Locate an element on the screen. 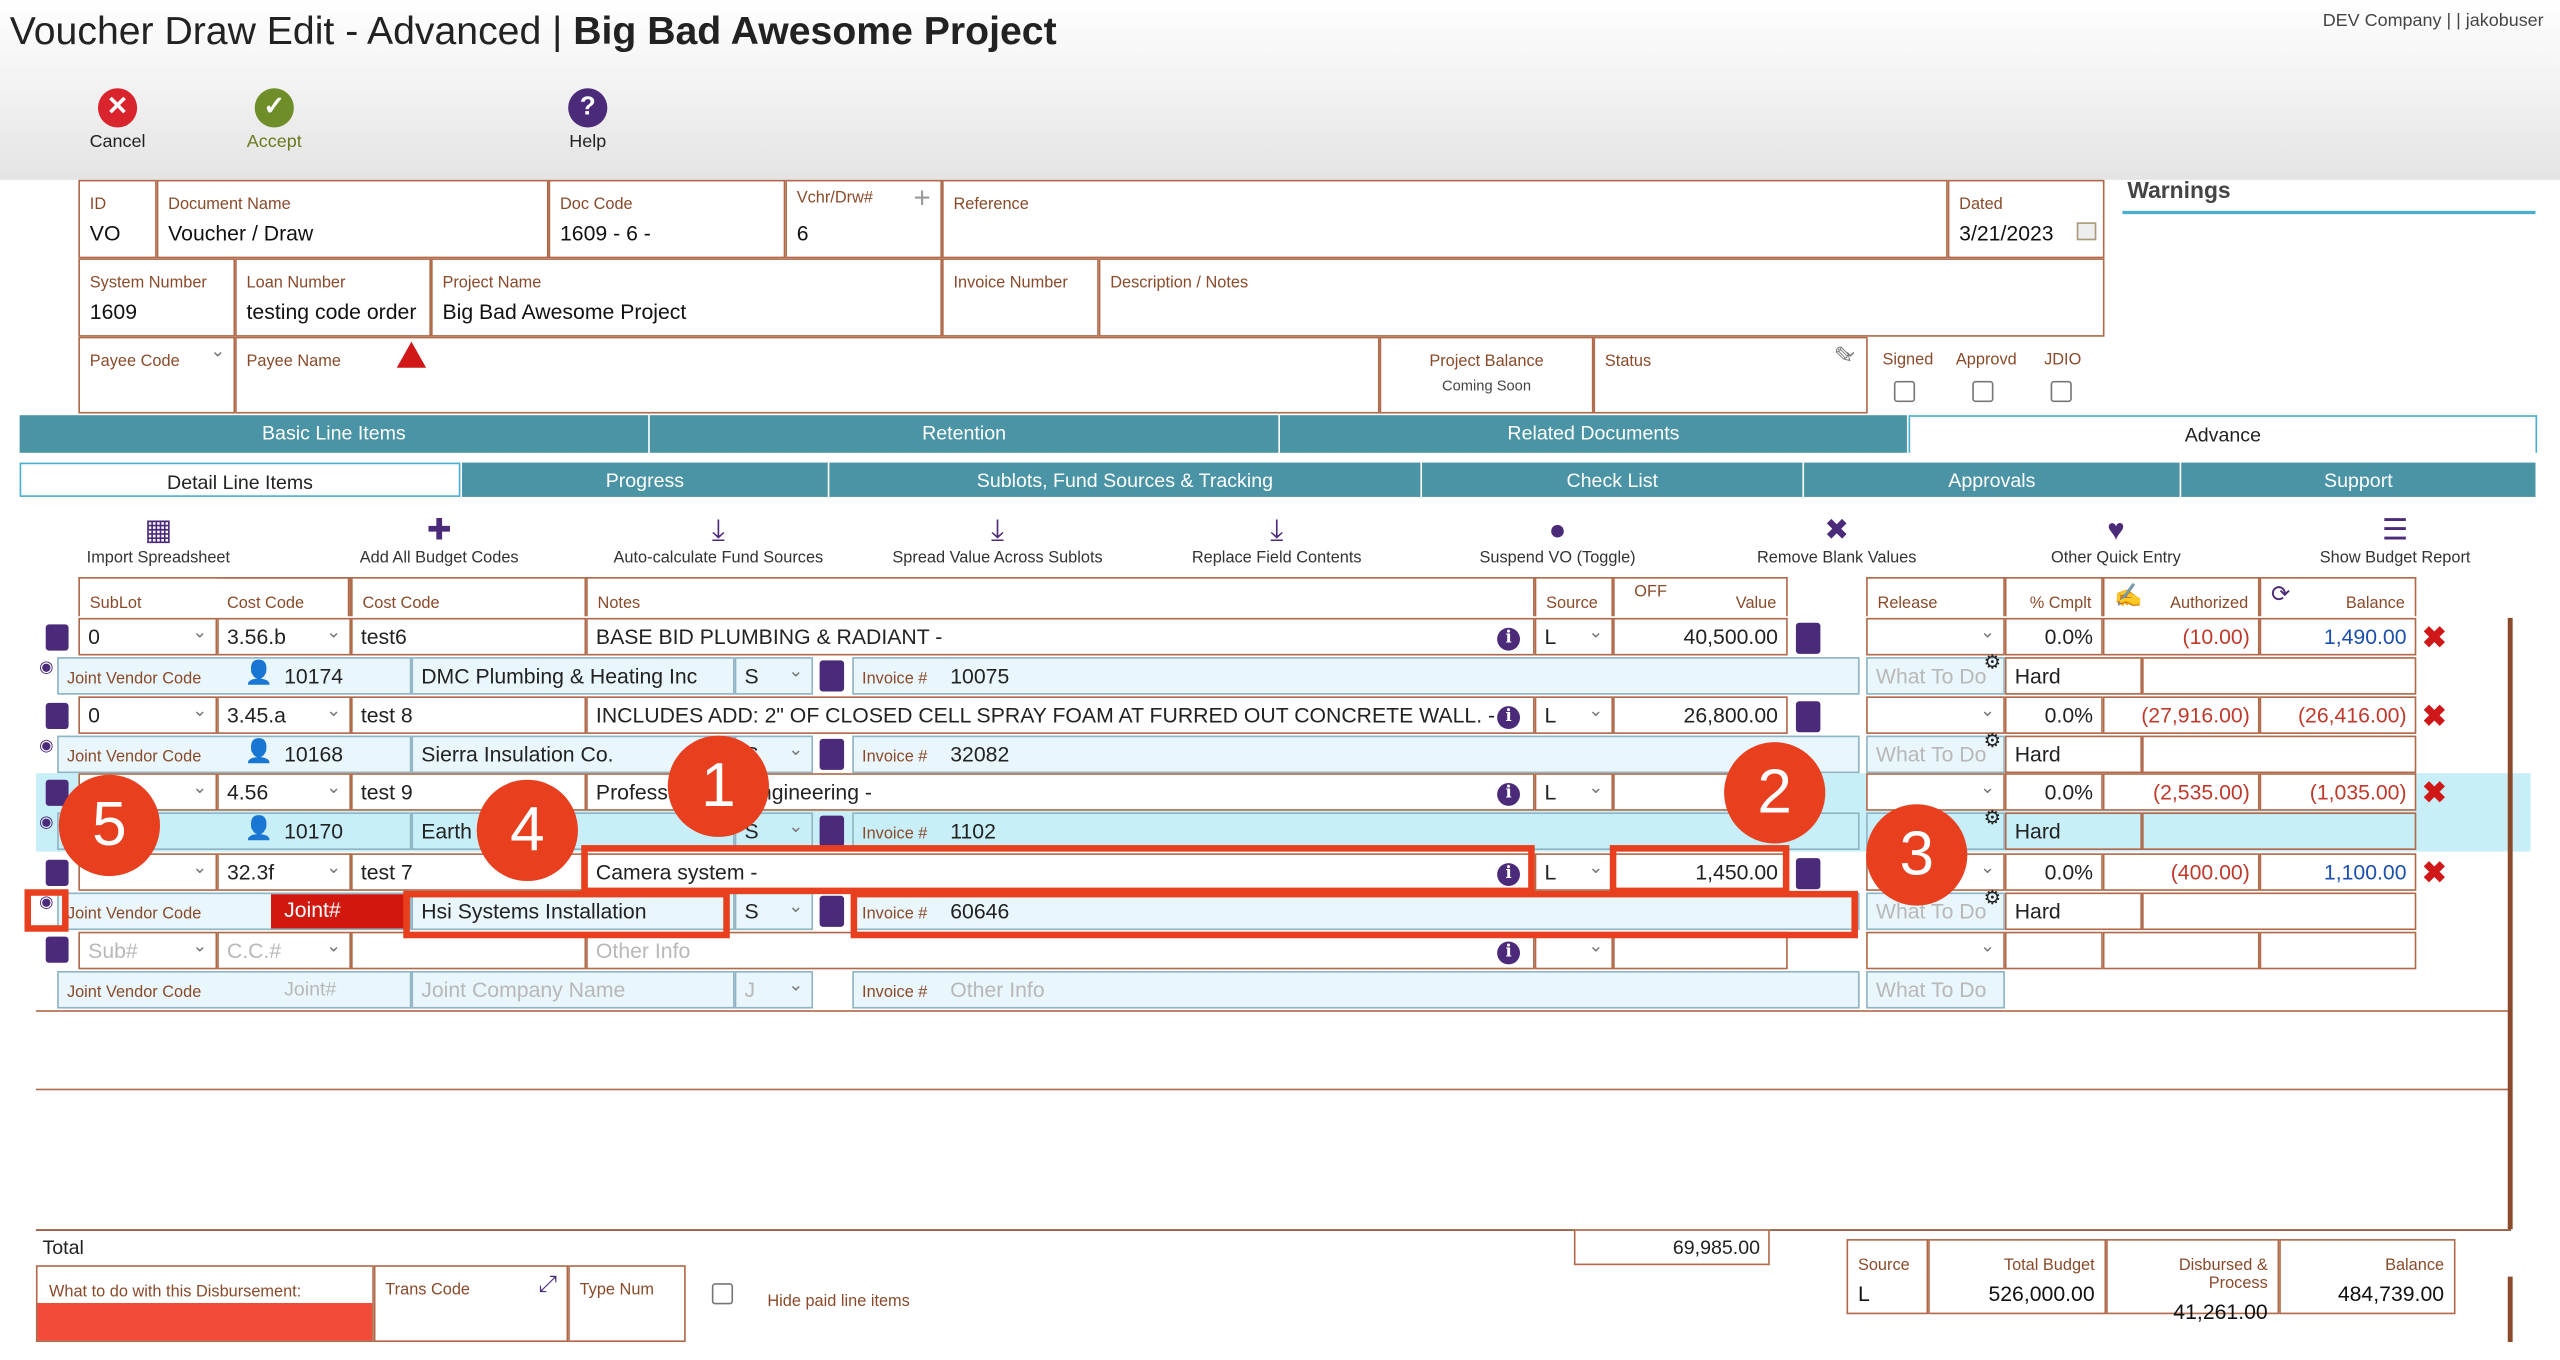 This screenshot has width=2560, height=1360. calendar-icon is located at coordinates (2086, 231).